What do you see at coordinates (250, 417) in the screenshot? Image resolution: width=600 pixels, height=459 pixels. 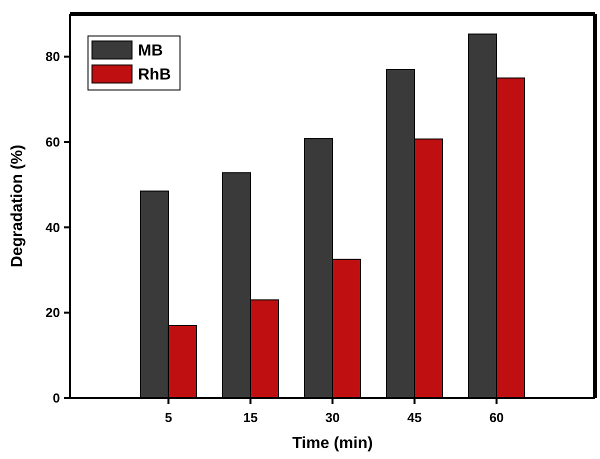 I see `x-tick-label: 15` at bounding box center [250, 417].